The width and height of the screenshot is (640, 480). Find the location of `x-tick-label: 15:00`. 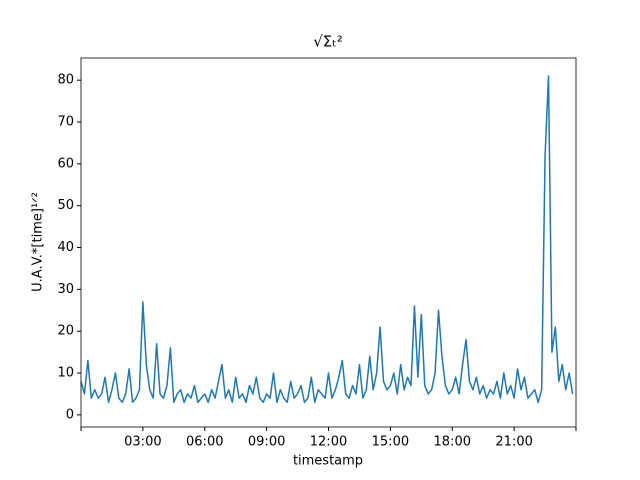

x-tick-label: 15:00 is located at coordinates (390, 442).